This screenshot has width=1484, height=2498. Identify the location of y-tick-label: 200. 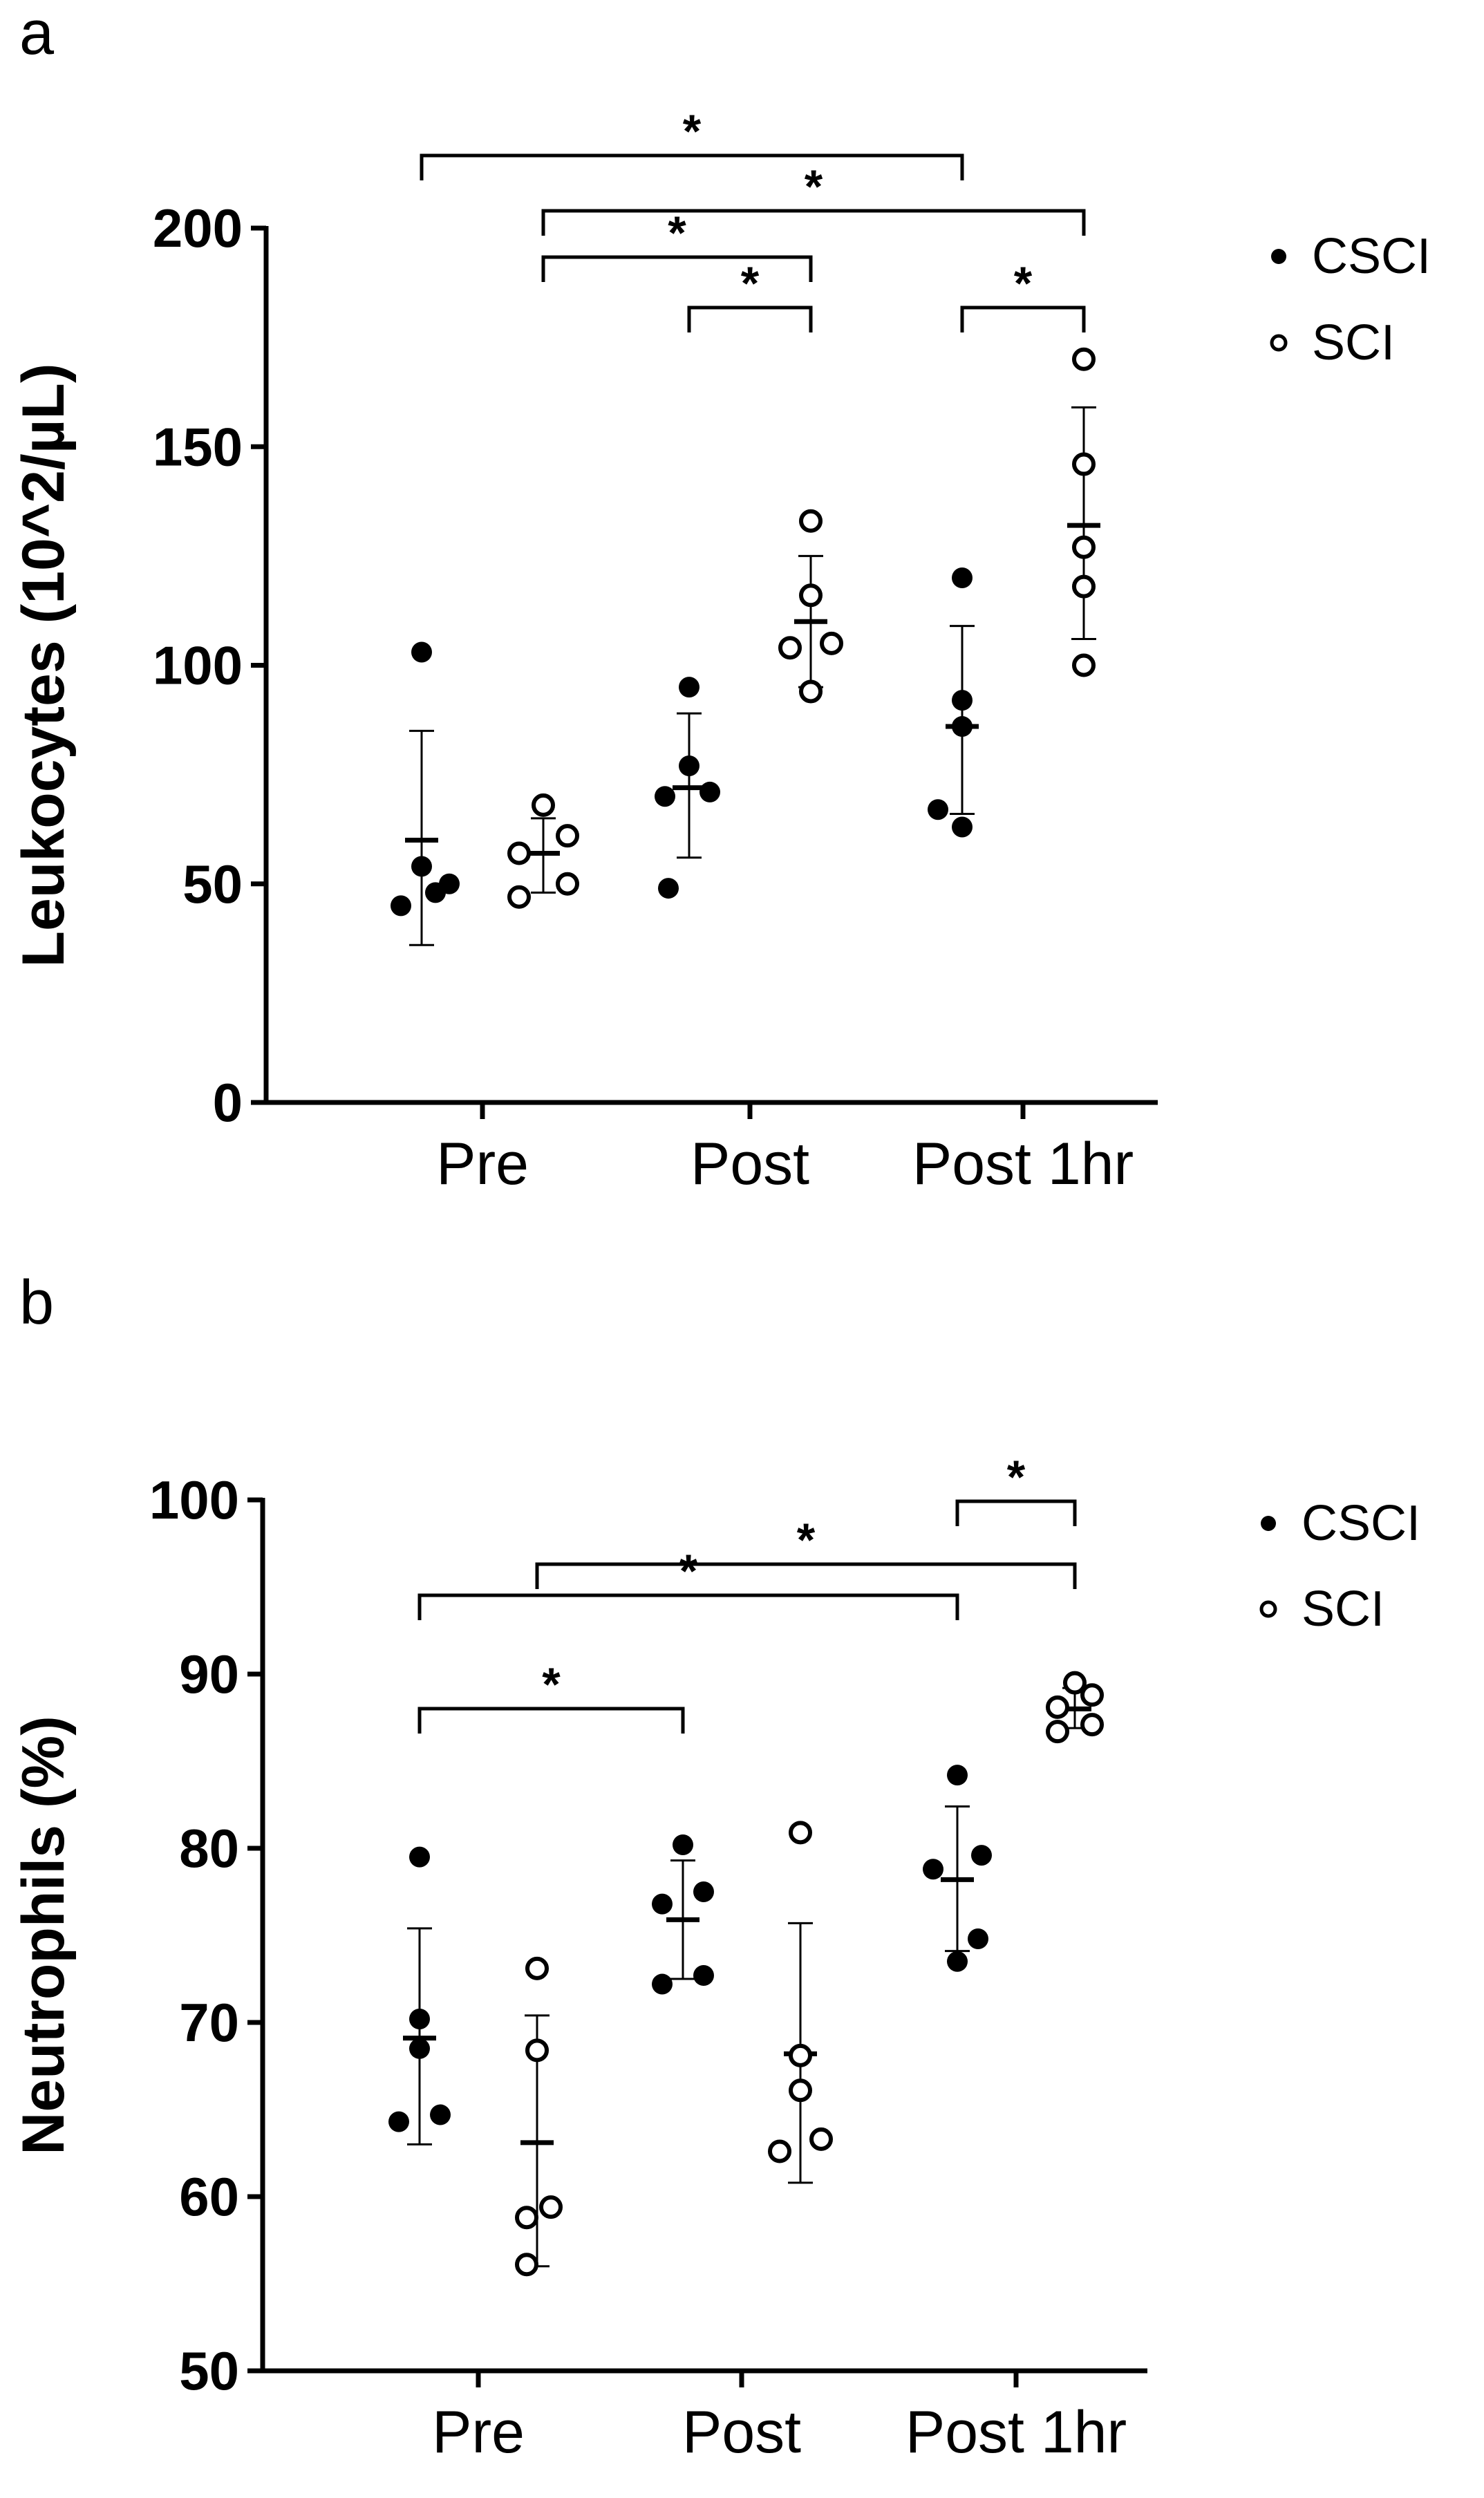
(198, 229).